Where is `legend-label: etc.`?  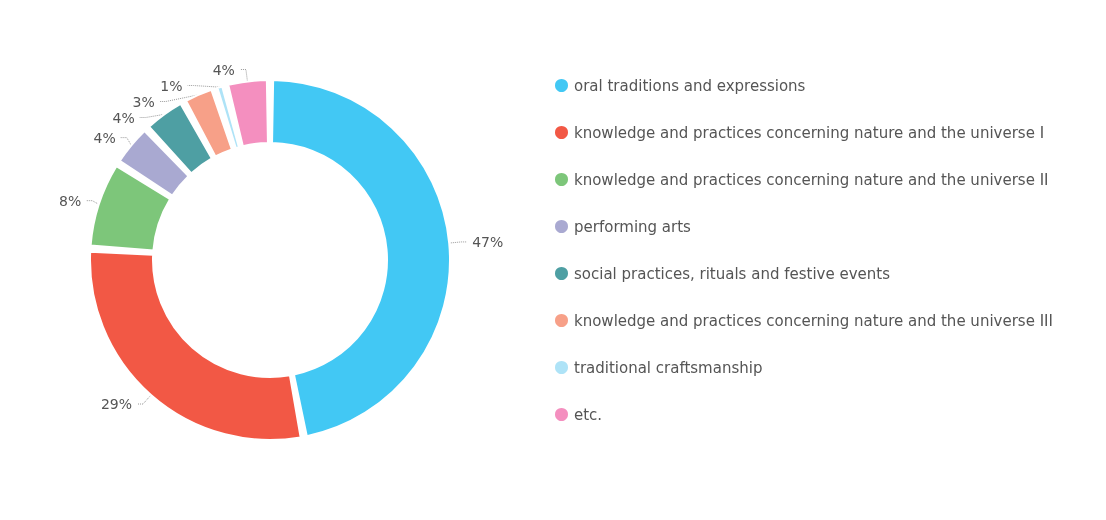 legend-label: etc. is located at coordinates (588, 414).